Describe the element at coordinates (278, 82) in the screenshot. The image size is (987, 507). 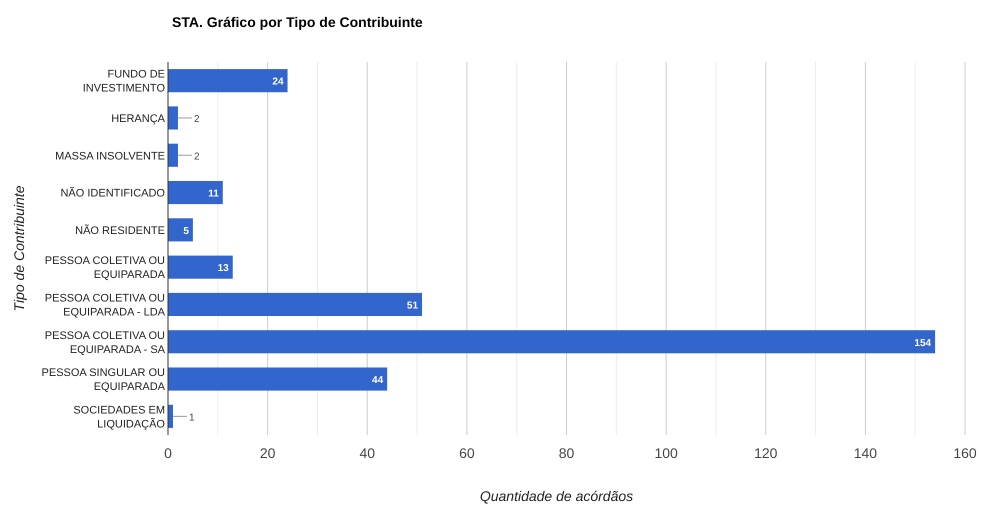
I see `data-label: 24` at that location.